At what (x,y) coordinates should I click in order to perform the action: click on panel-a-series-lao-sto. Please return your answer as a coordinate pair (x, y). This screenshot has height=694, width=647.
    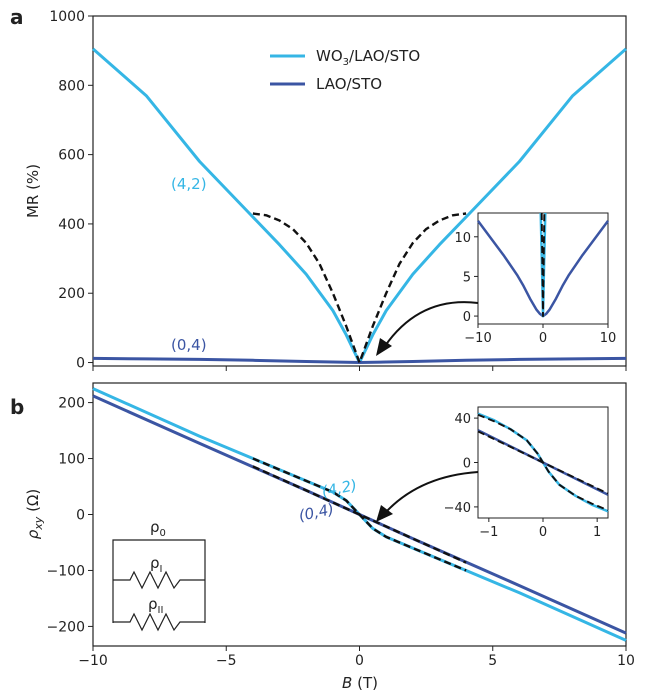
    Looking at the image, I should click on (359, 360).